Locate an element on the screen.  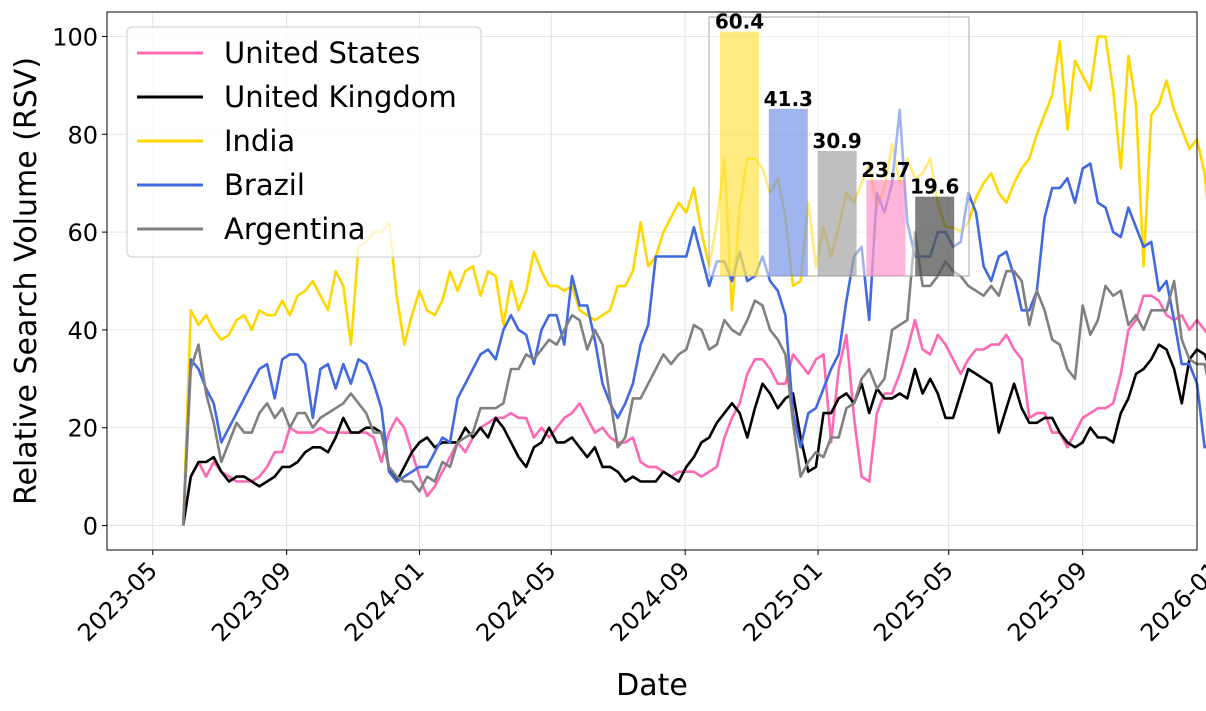
x-tick-label: 2026-01 is located at coordinates (1170, 601).